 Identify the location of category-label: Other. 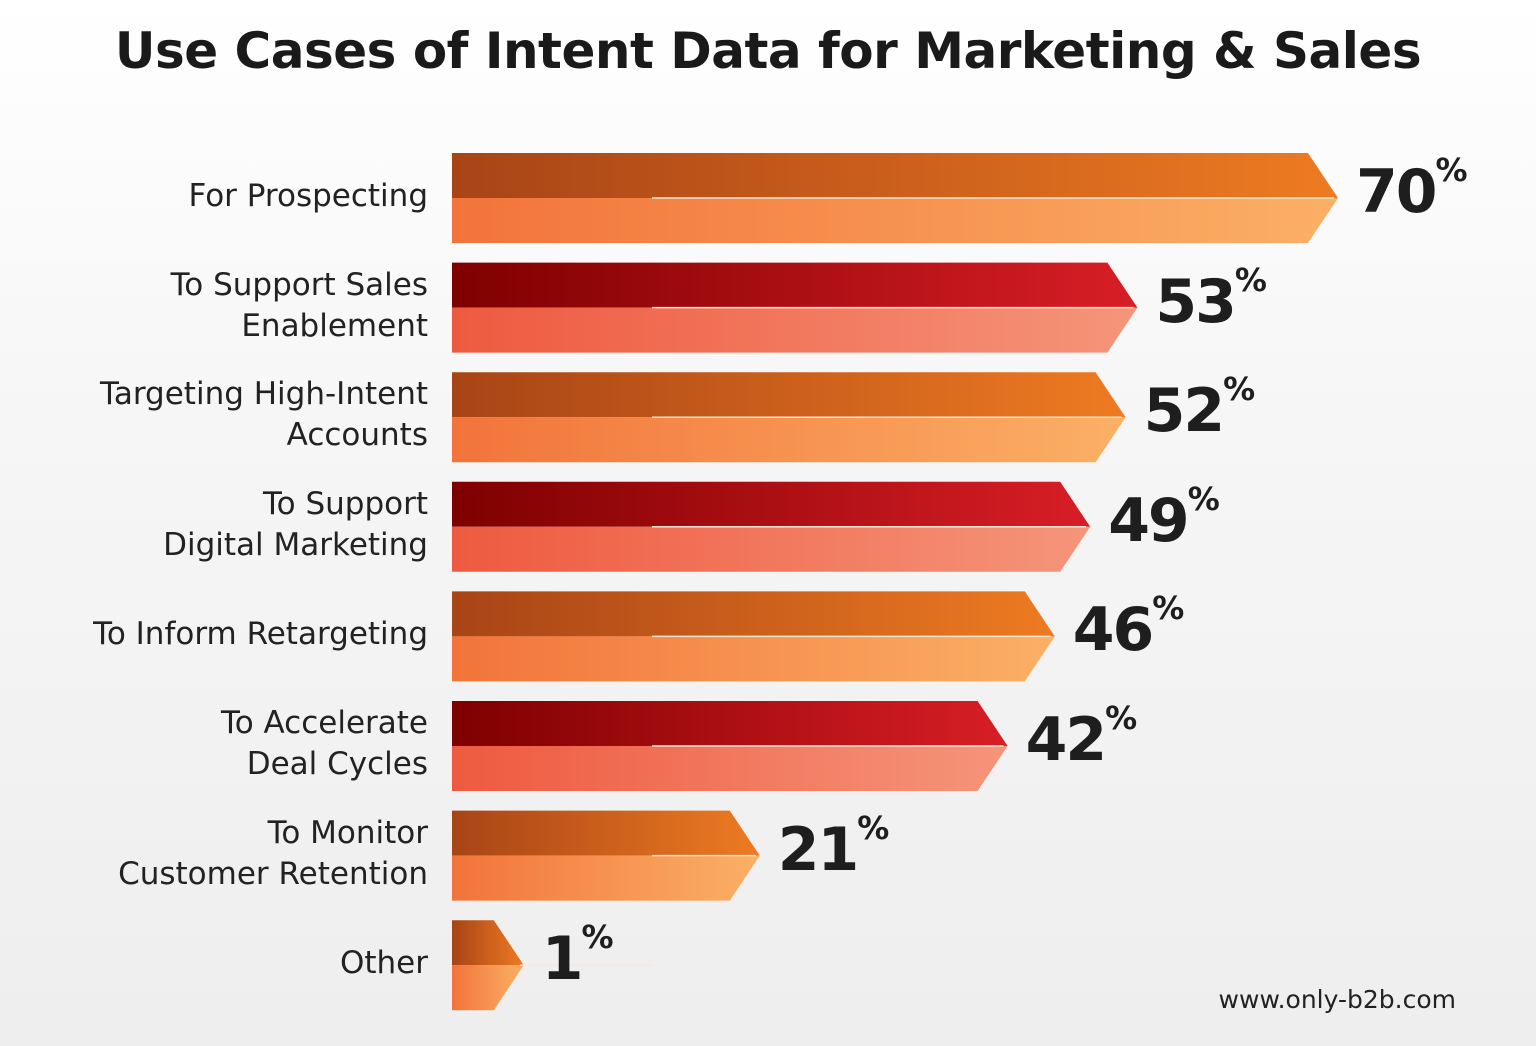
(384, 963).